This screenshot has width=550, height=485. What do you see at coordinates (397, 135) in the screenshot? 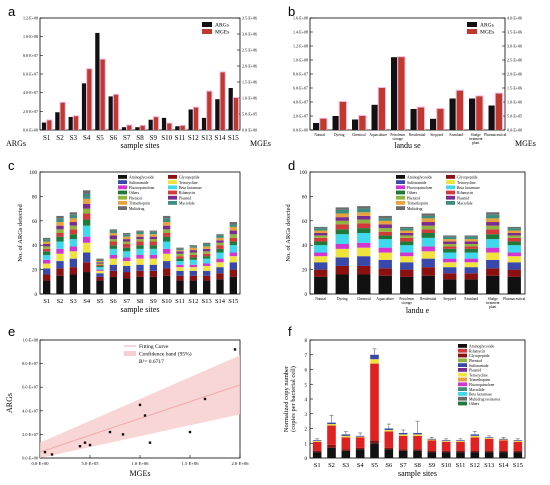
I see `x-tick-label: Petroleum` at bounding box center [397, 135].